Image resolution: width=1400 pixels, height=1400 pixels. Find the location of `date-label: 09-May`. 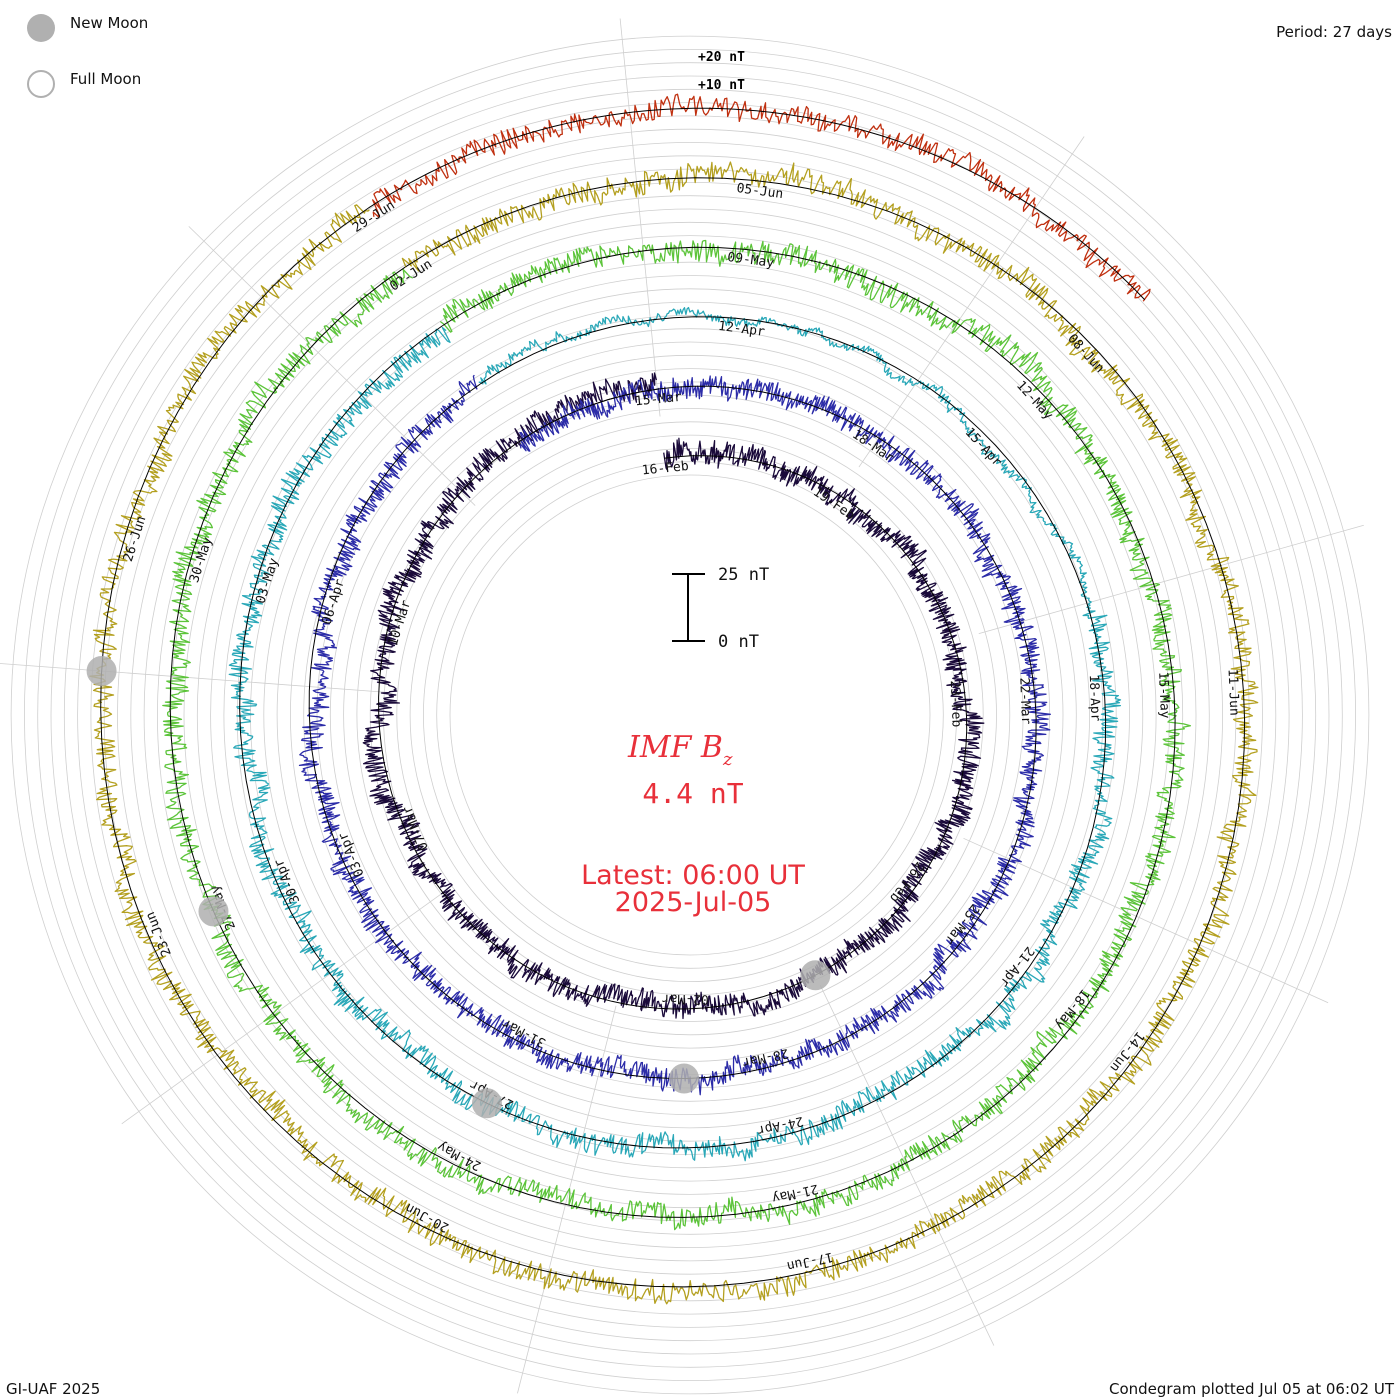

date-label: 09-May is located at coordinates (750, 260).